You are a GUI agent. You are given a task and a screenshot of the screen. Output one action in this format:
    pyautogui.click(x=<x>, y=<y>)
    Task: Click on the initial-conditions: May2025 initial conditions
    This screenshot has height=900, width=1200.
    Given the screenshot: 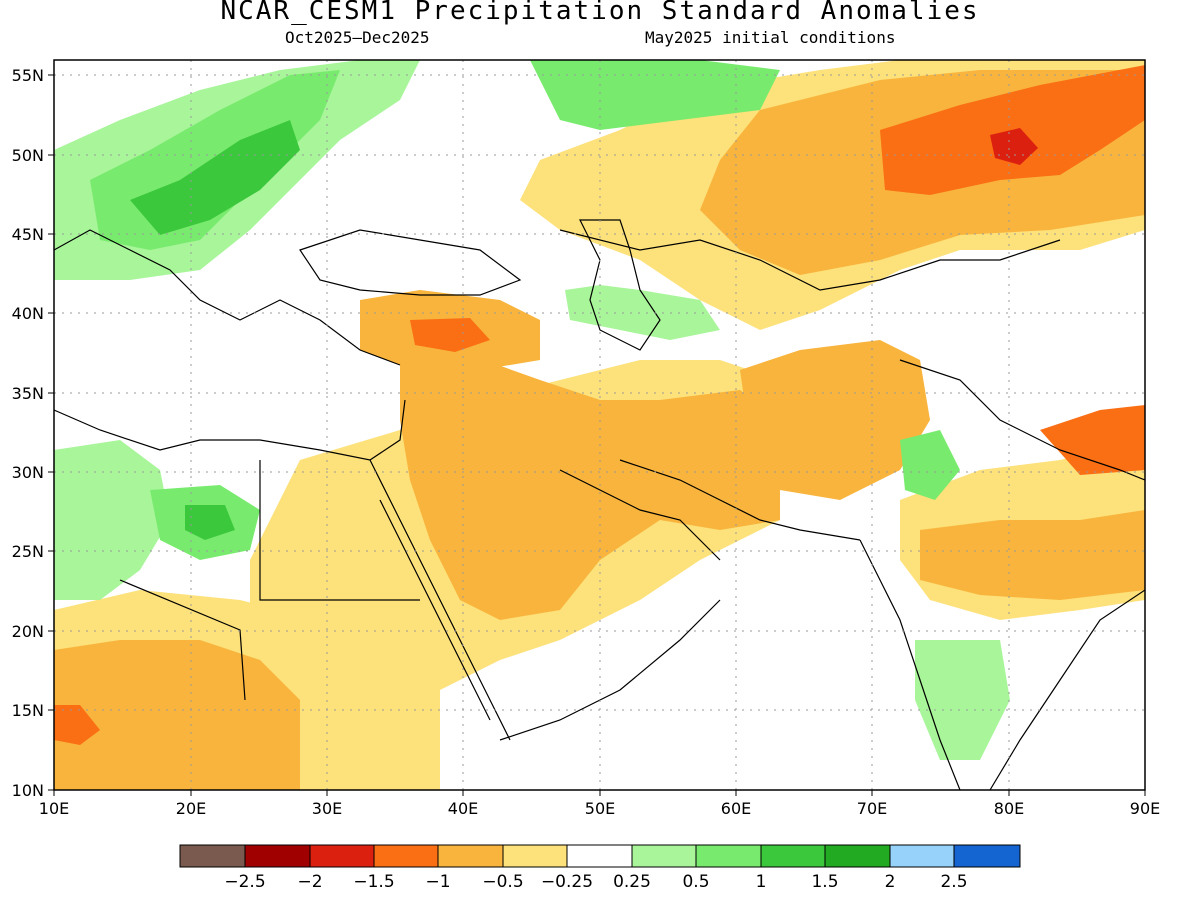 What is the action you would take?
    pyautogui.click(x=770, y=37)
    